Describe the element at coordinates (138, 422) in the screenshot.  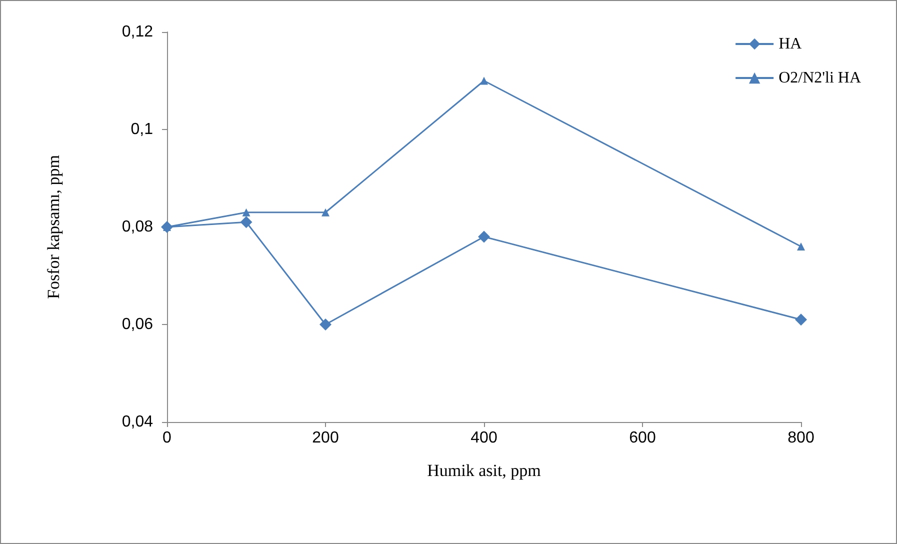
I see `y-tick-label: 0,04` at that location.